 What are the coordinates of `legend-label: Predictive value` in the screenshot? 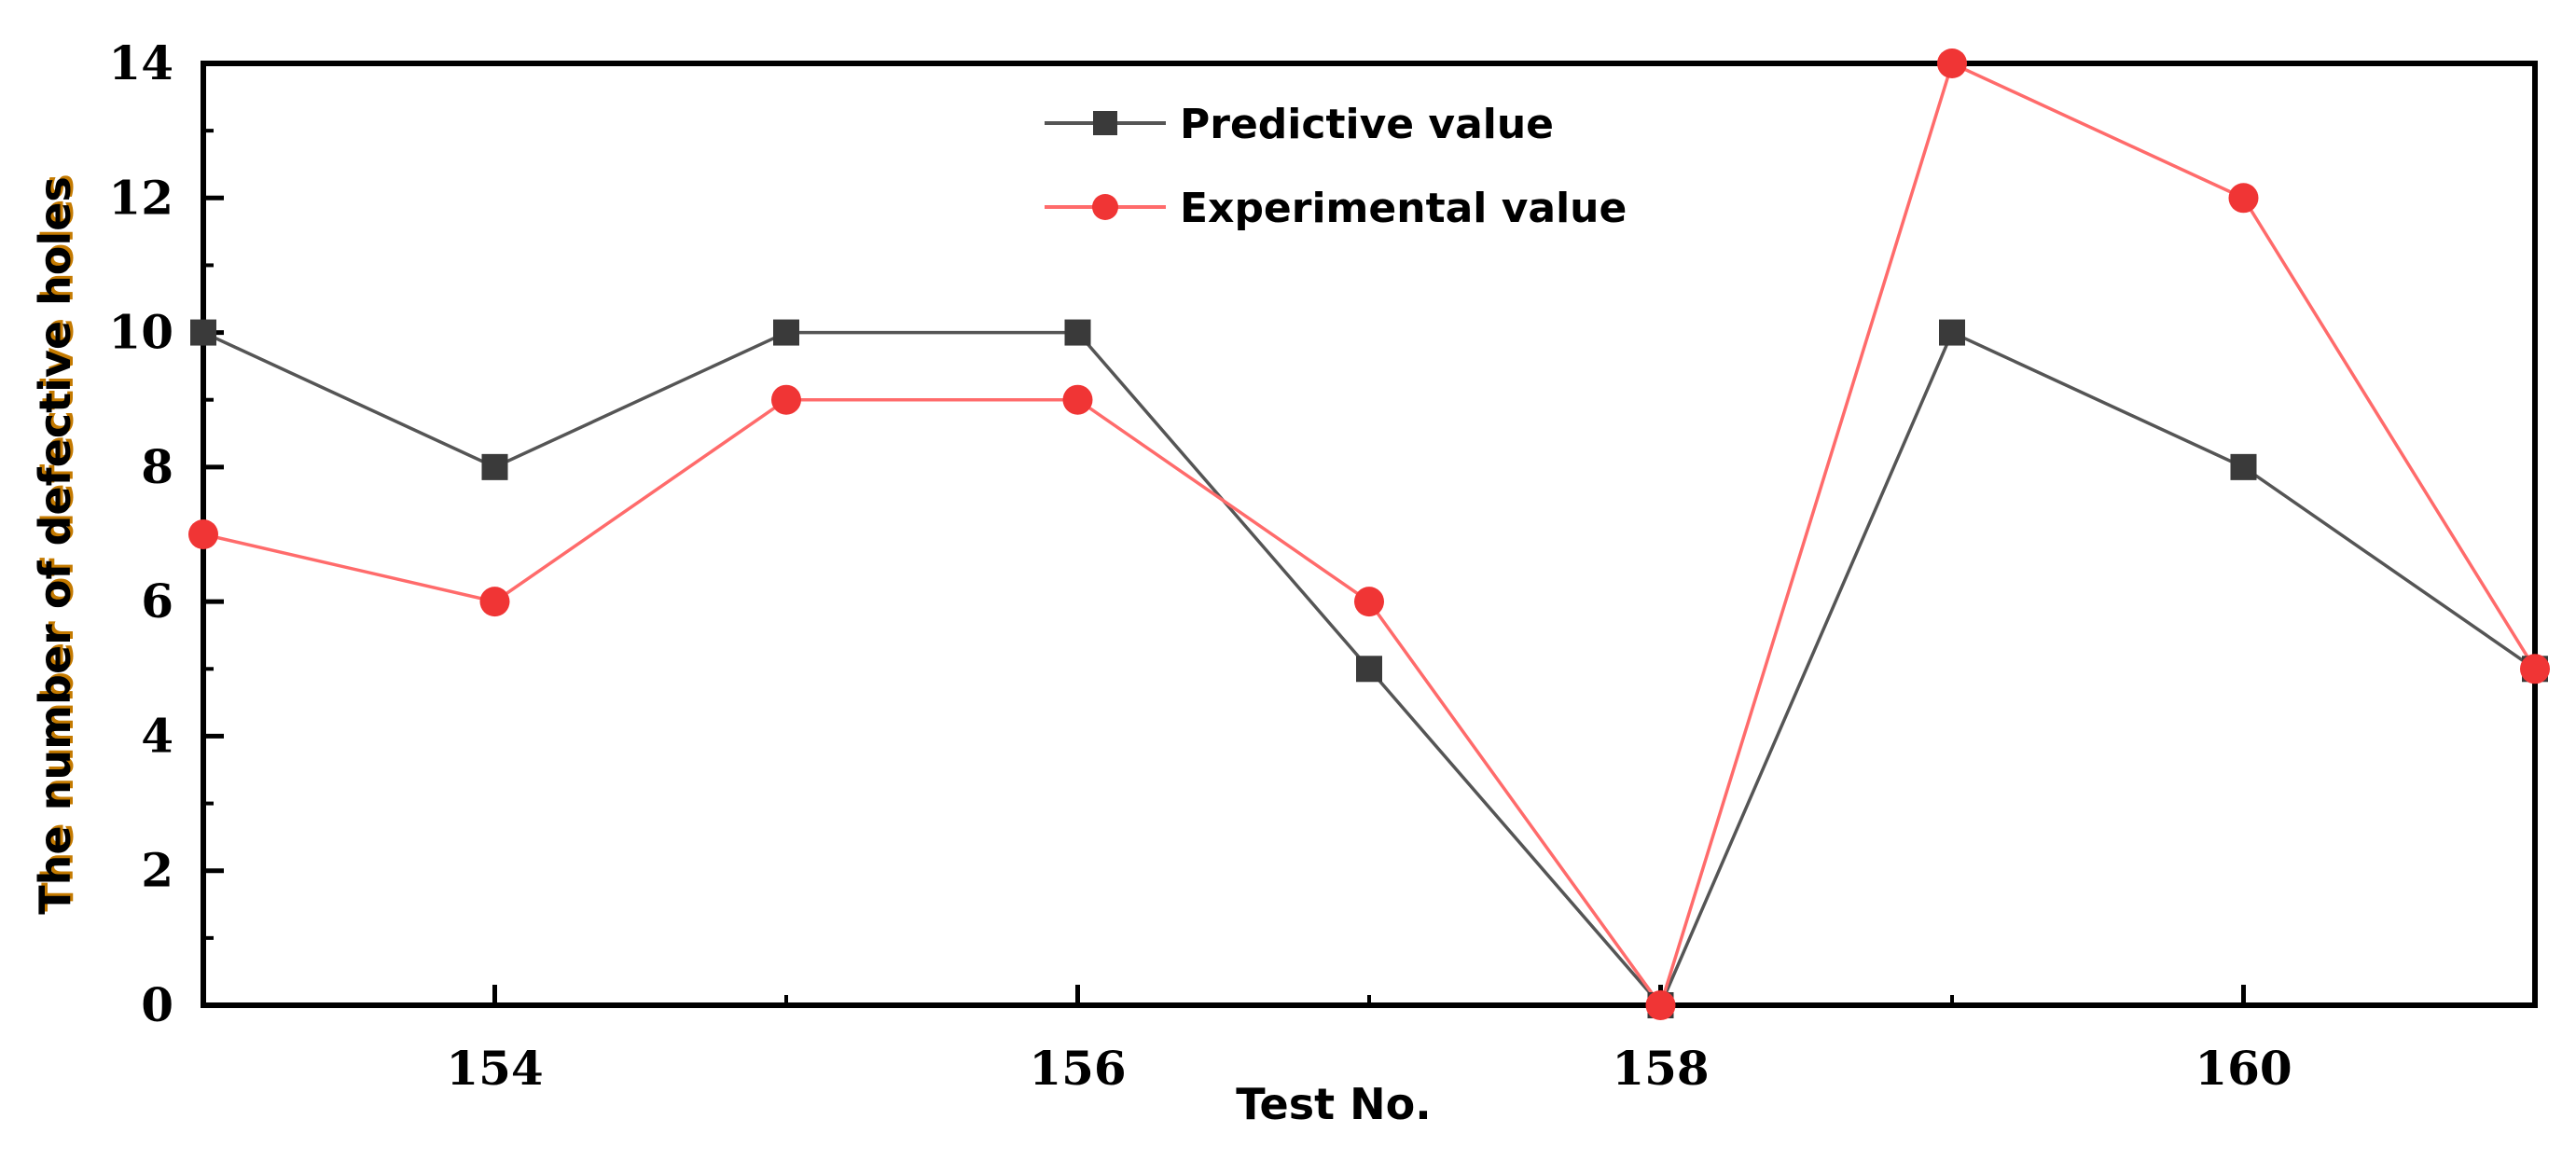 It's located at (1367, 124).